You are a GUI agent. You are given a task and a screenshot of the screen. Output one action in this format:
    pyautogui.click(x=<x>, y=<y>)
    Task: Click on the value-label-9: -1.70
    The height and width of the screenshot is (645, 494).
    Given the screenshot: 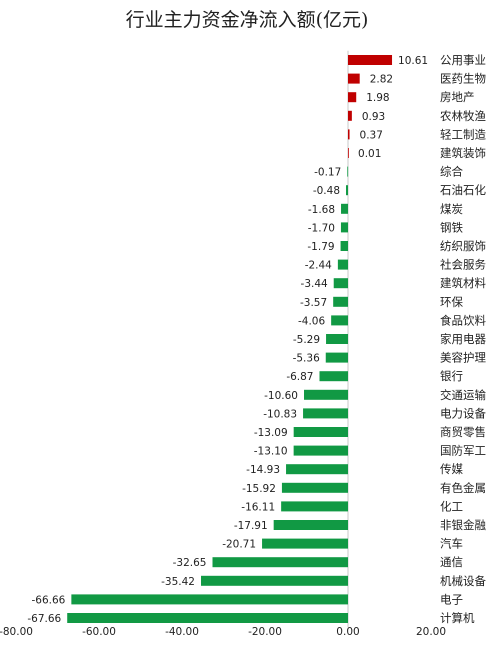 What is the action you would take?
    pyautogui.click(x=321, y=228)
    